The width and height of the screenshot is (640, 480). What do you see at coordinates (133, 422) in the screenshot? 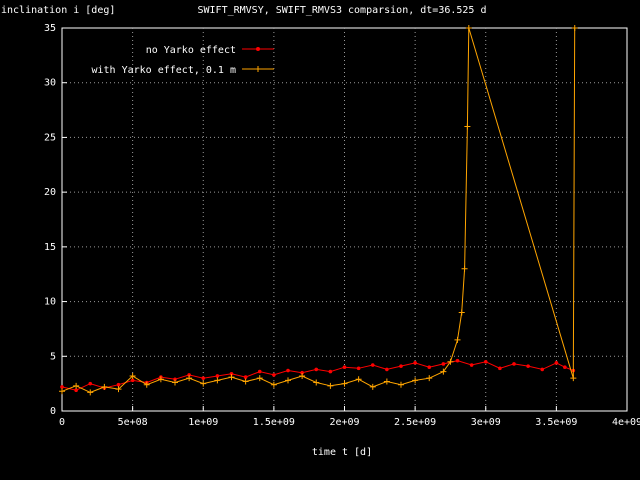
I see `x-tick-label: 5e+08` at bounding box center [133, 422].